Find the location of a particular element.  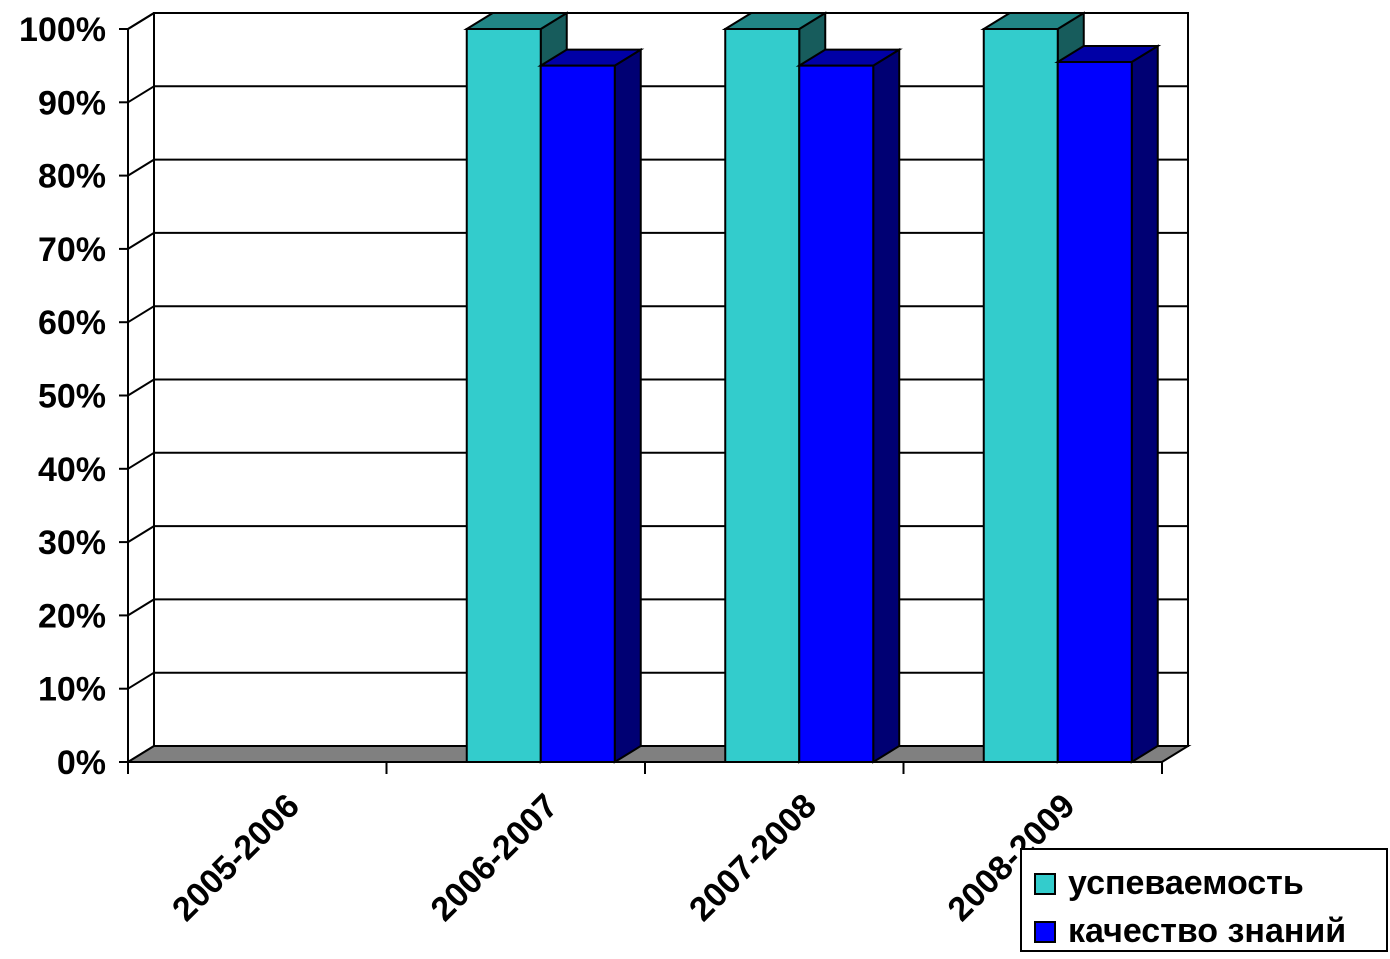

y-tick-label: 10% is located at coordinates (72, 690).